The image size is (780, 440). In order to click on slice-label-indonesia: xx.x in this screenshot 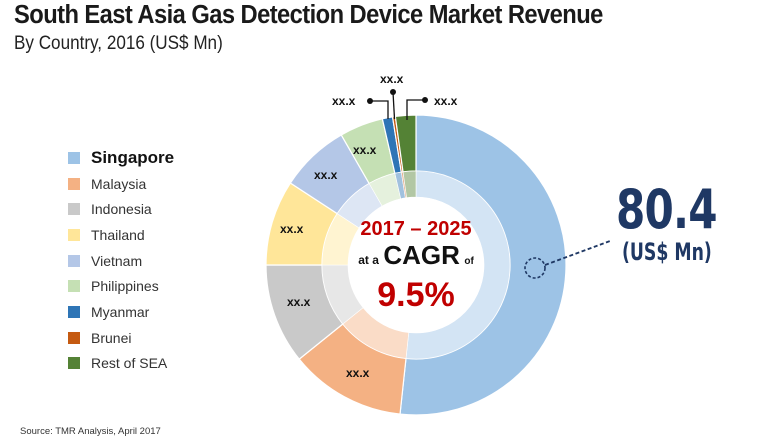, I will do `click(299, 302)`.